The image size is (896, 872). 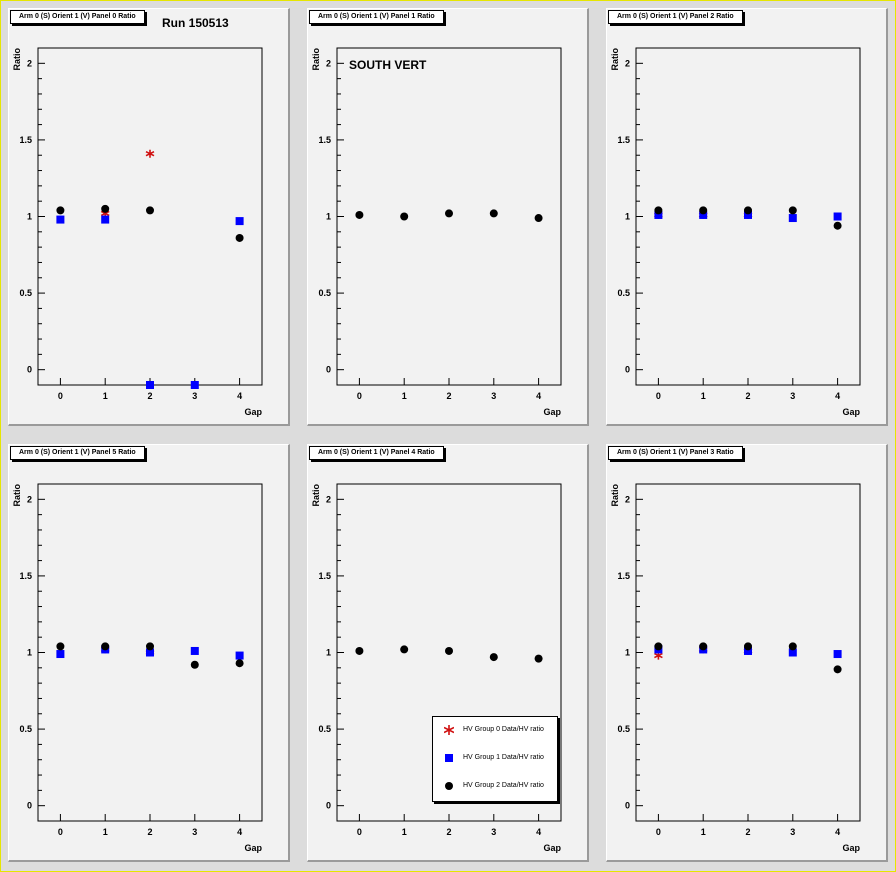 I want to click on legend-label-group2: HV Group 2 Data/HV ratio, so click(x=503, y=785).